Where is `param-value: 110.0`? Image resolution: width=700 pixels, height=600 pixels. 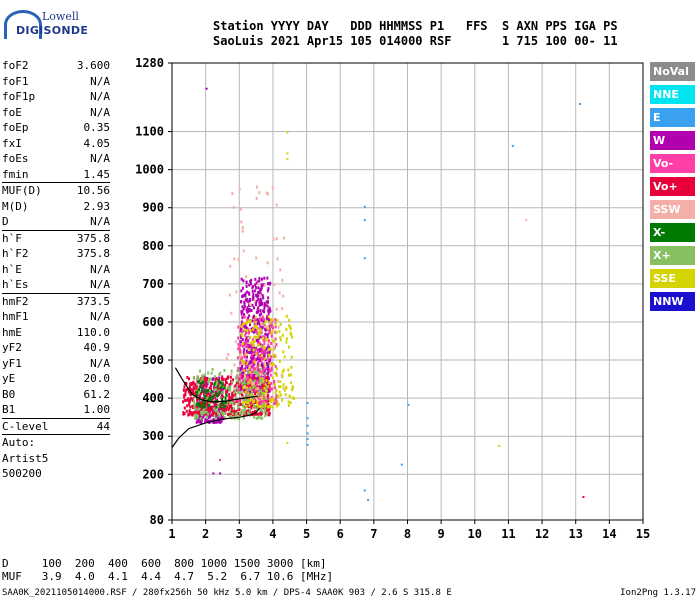 param-value: 110.0 is located at coordinates (93, 332).